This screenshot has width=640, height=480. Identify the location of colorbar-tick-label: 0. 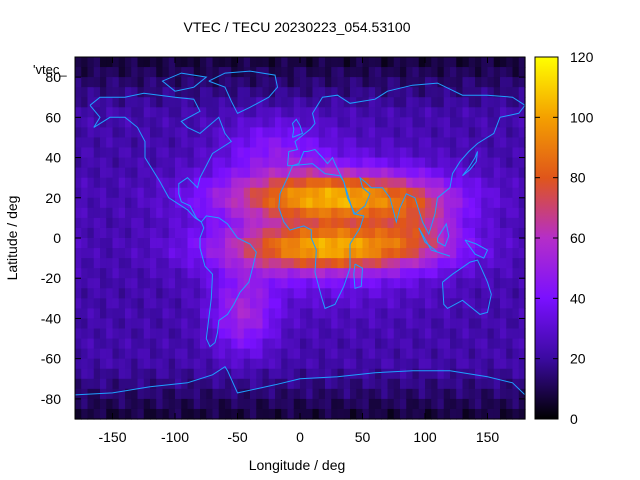
(574, 419).